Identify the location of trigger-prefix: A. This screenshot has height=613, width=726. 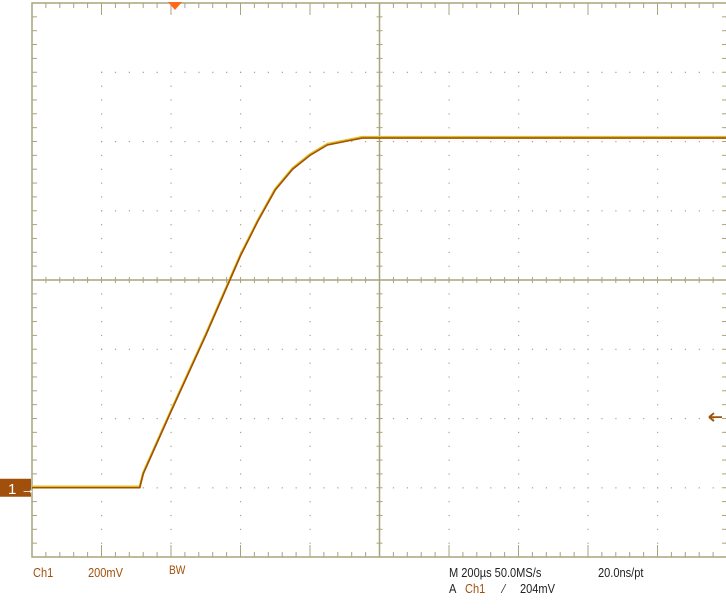
(453, 588).